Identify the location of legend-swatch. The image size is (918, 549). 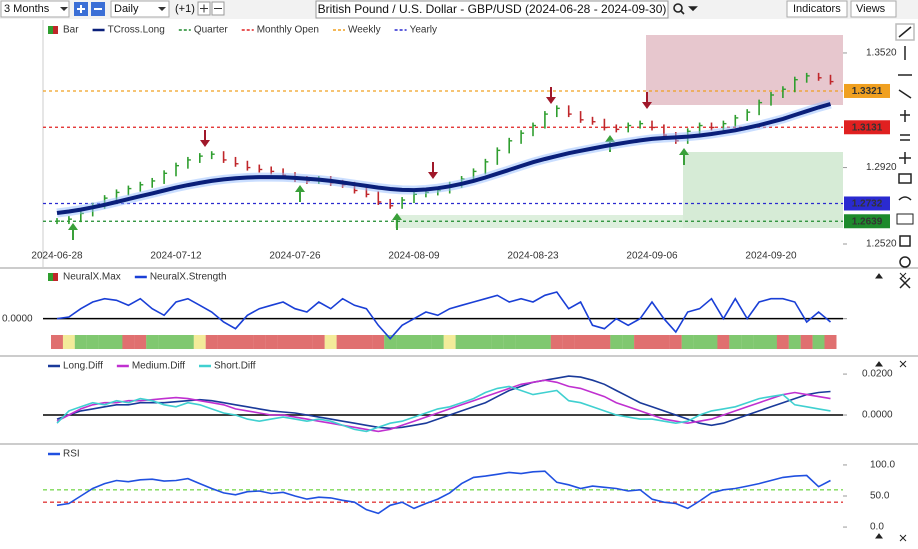
(50, 30).